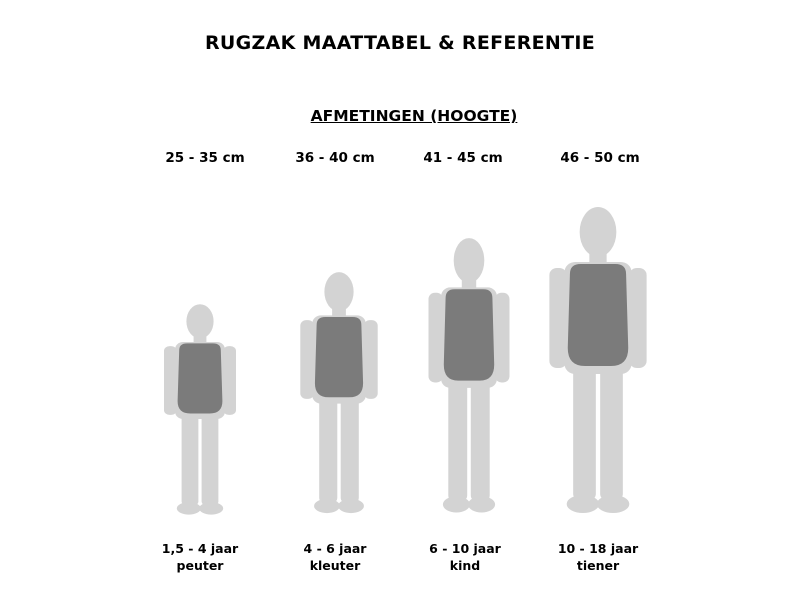 The height and width of the screenshot is (600, 800). I want to click on age-label-3: 6 - 10 jaar kind, so click(465, 557).